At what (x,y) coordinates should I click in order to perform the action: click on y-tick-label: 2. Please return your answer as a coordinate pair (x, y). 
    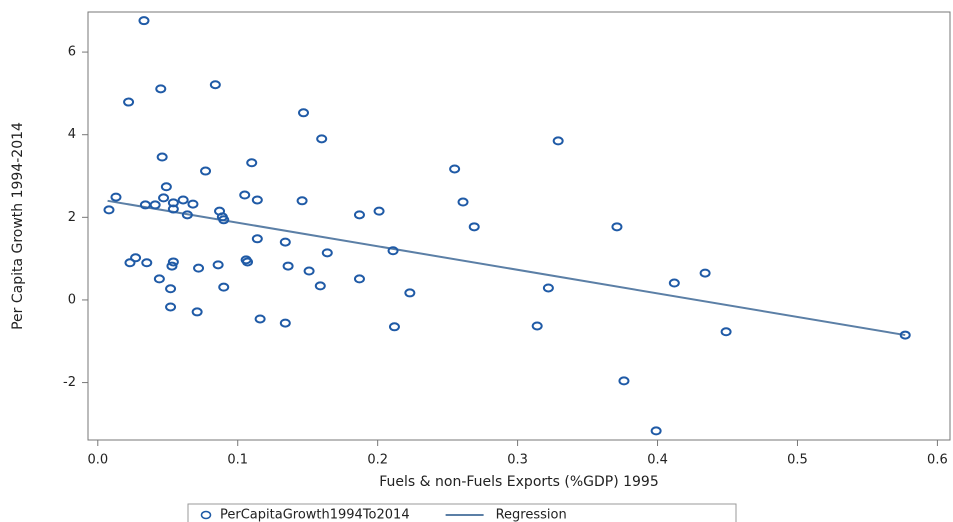
    Looking at the image, I should click on (72, 217).